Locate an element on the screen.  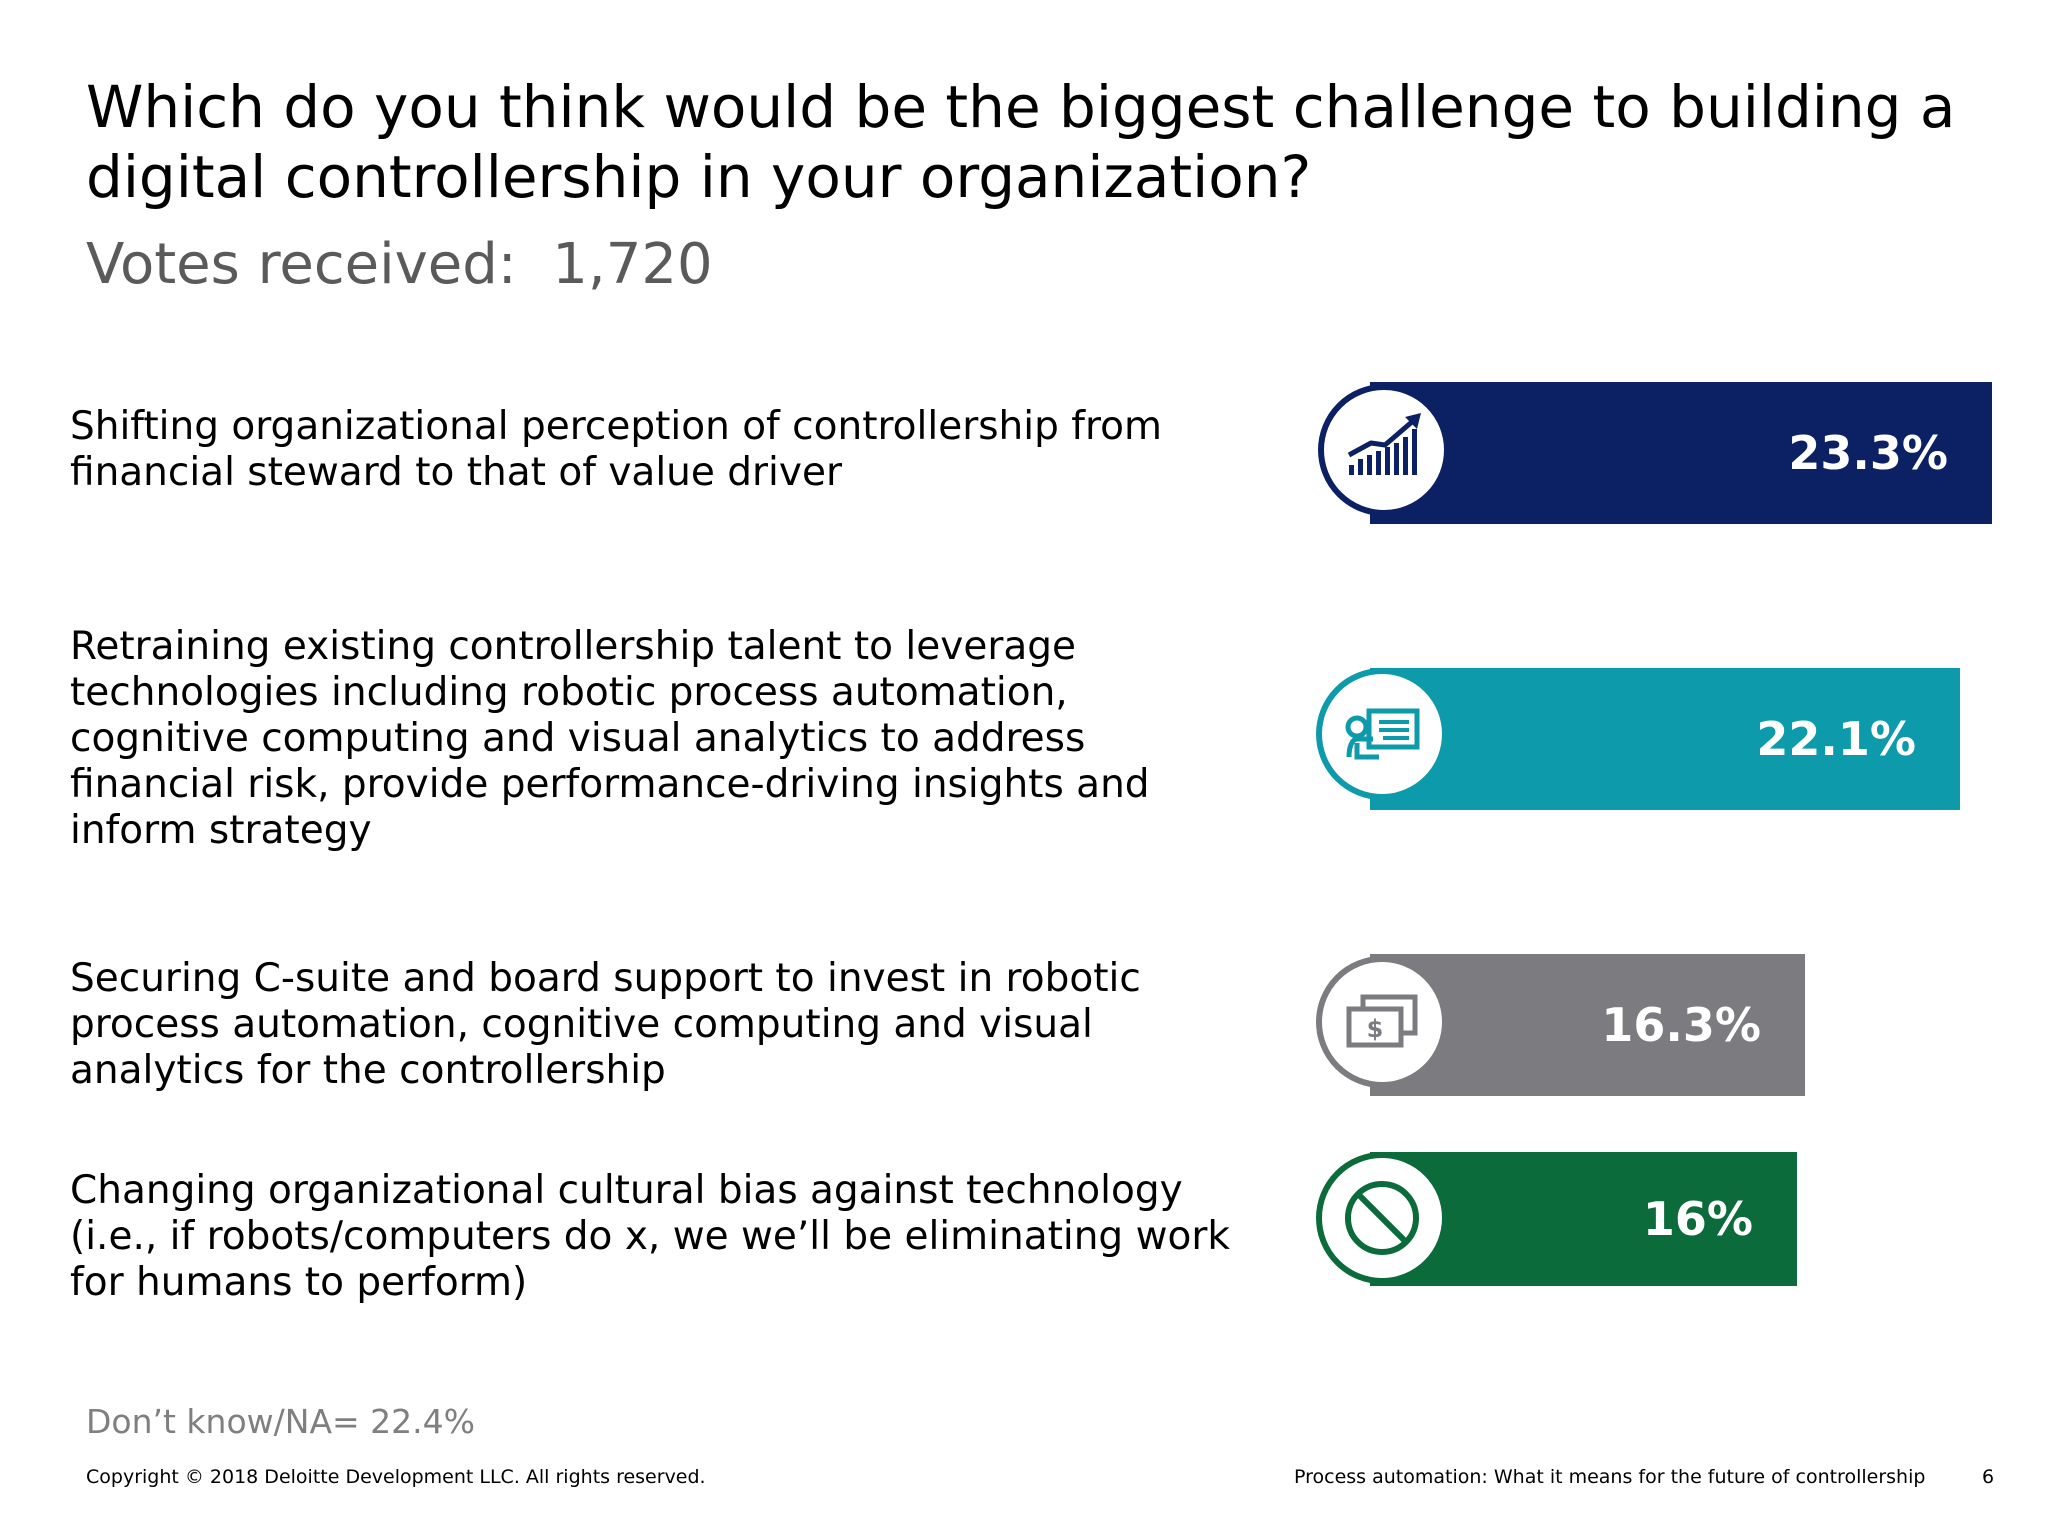
bar-value-2: 22.1% is located at coordinates (1836, 739).